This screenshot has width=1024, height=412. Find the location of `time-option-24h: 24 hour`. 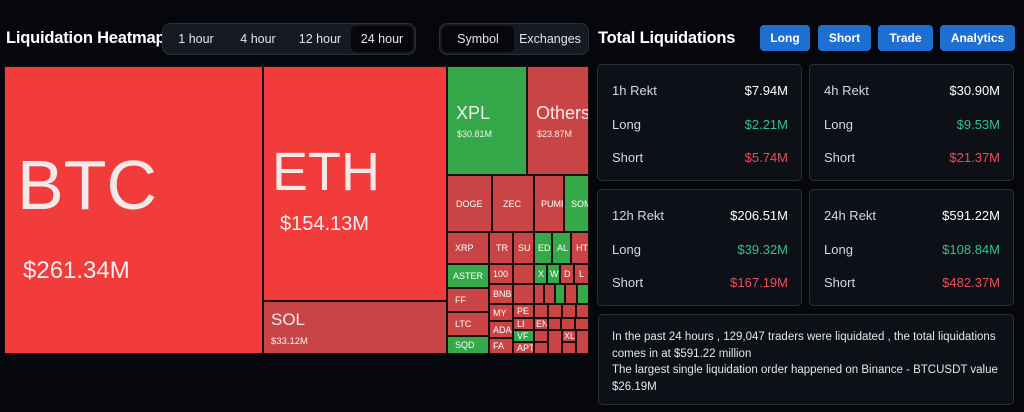

time-option-24h: 24 hour is located at coordinates (382, 39).